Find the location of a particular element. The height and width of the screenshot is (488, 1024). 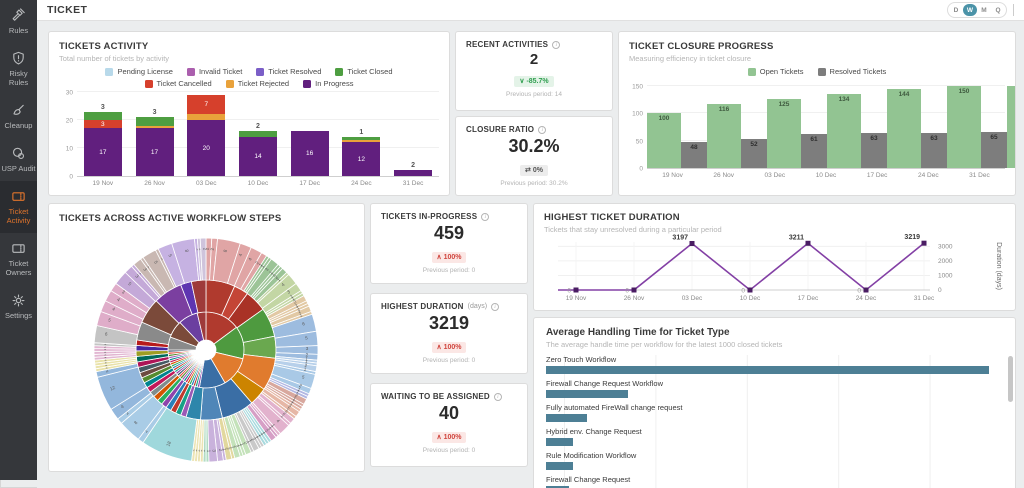

legend-item: Resolved Tickets is located at coordinates (851, 71).